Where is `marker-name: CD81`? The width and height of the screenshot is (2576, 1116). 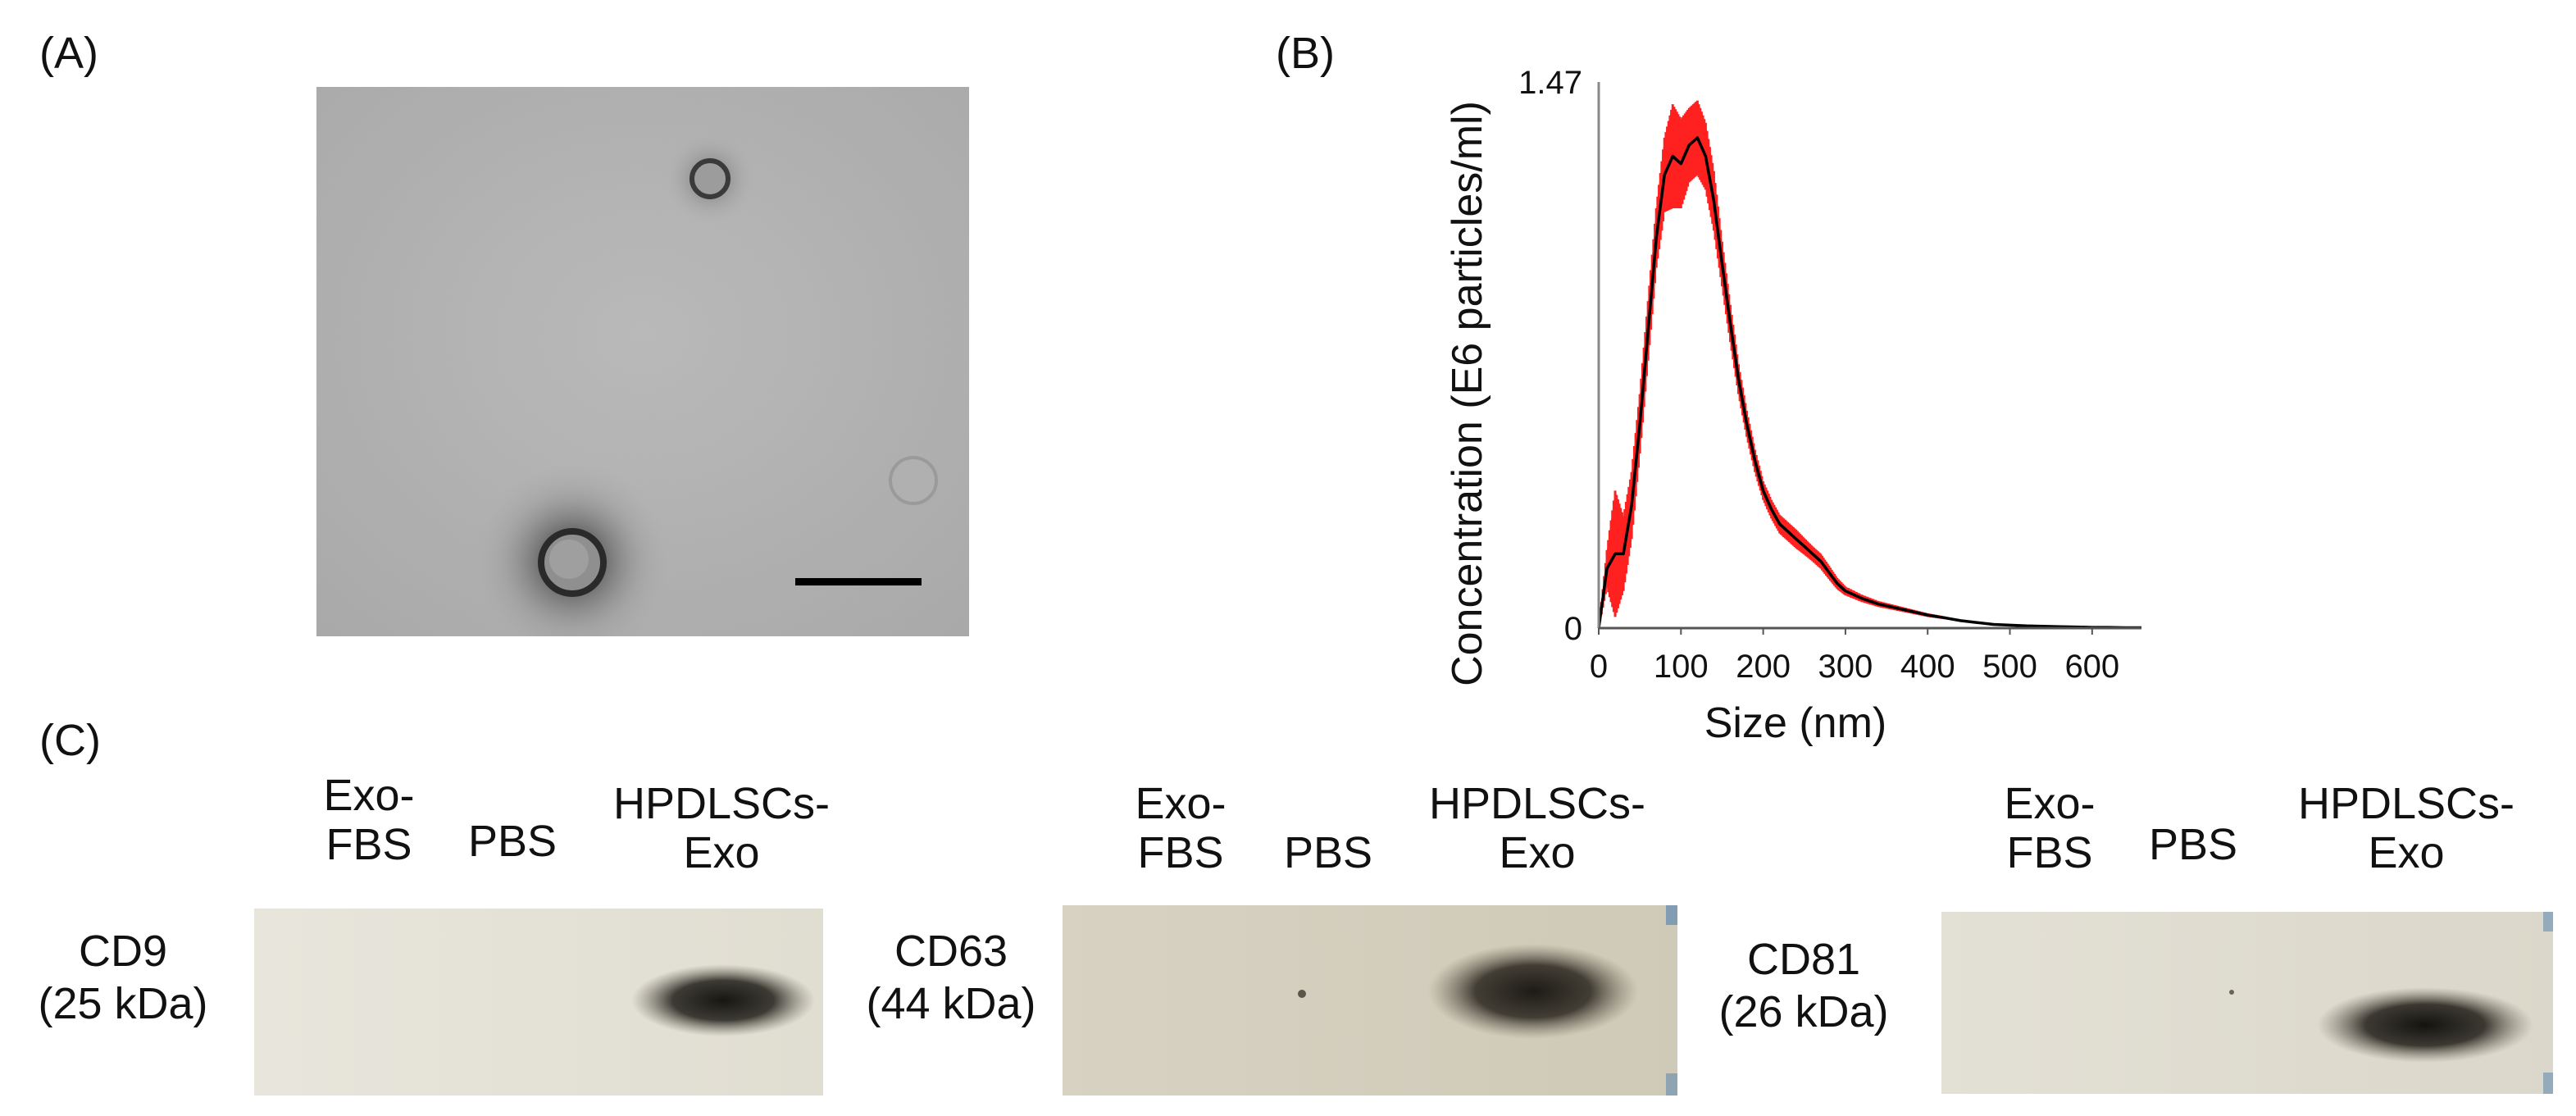 marker-name: CD81 is located at coordinates (1803, 960).